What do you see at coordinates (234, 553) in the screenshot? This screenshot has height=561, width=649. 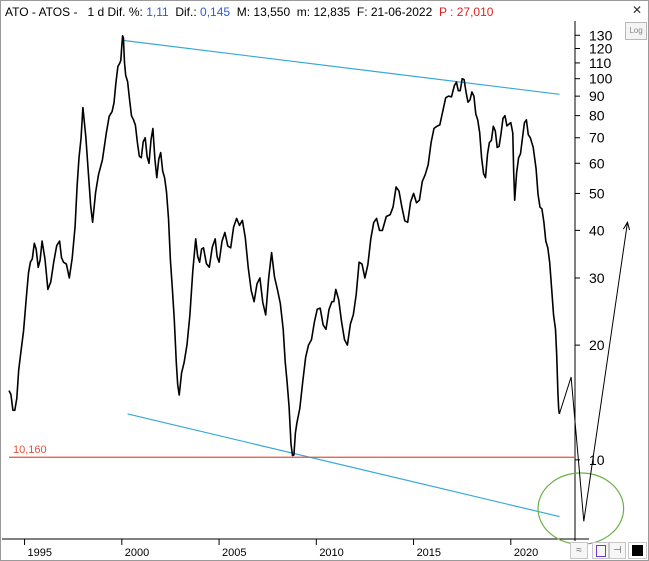 I see `x-tick-label: 2005` at bounding box center [234, 553].